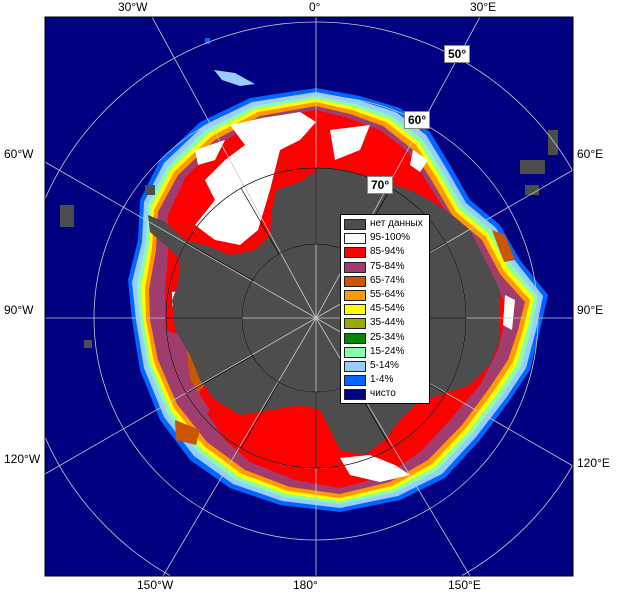  I want to click on legend-item: 55-64%, so click(386, 295).